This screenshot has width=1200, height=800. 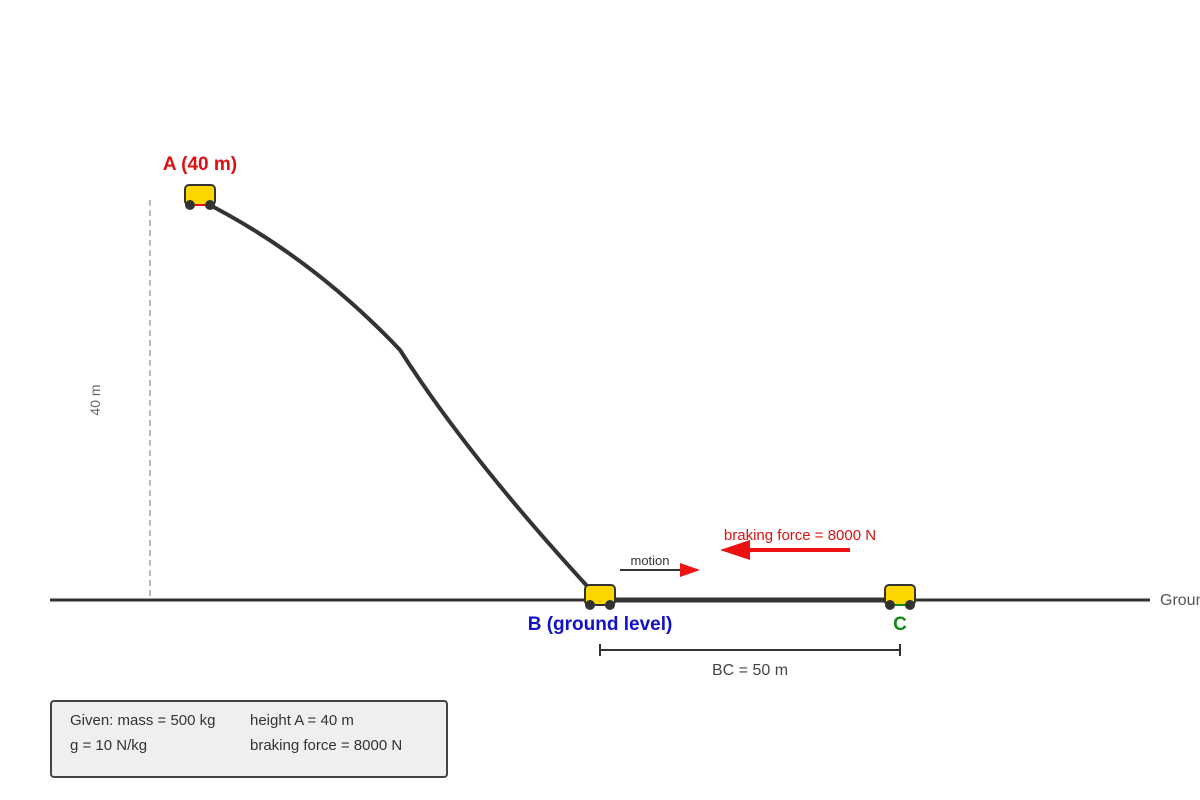 What do you see at coordinates (649, 560) in the screenshot?
I see `motion-label: motion` at bounding box center [649, 560].